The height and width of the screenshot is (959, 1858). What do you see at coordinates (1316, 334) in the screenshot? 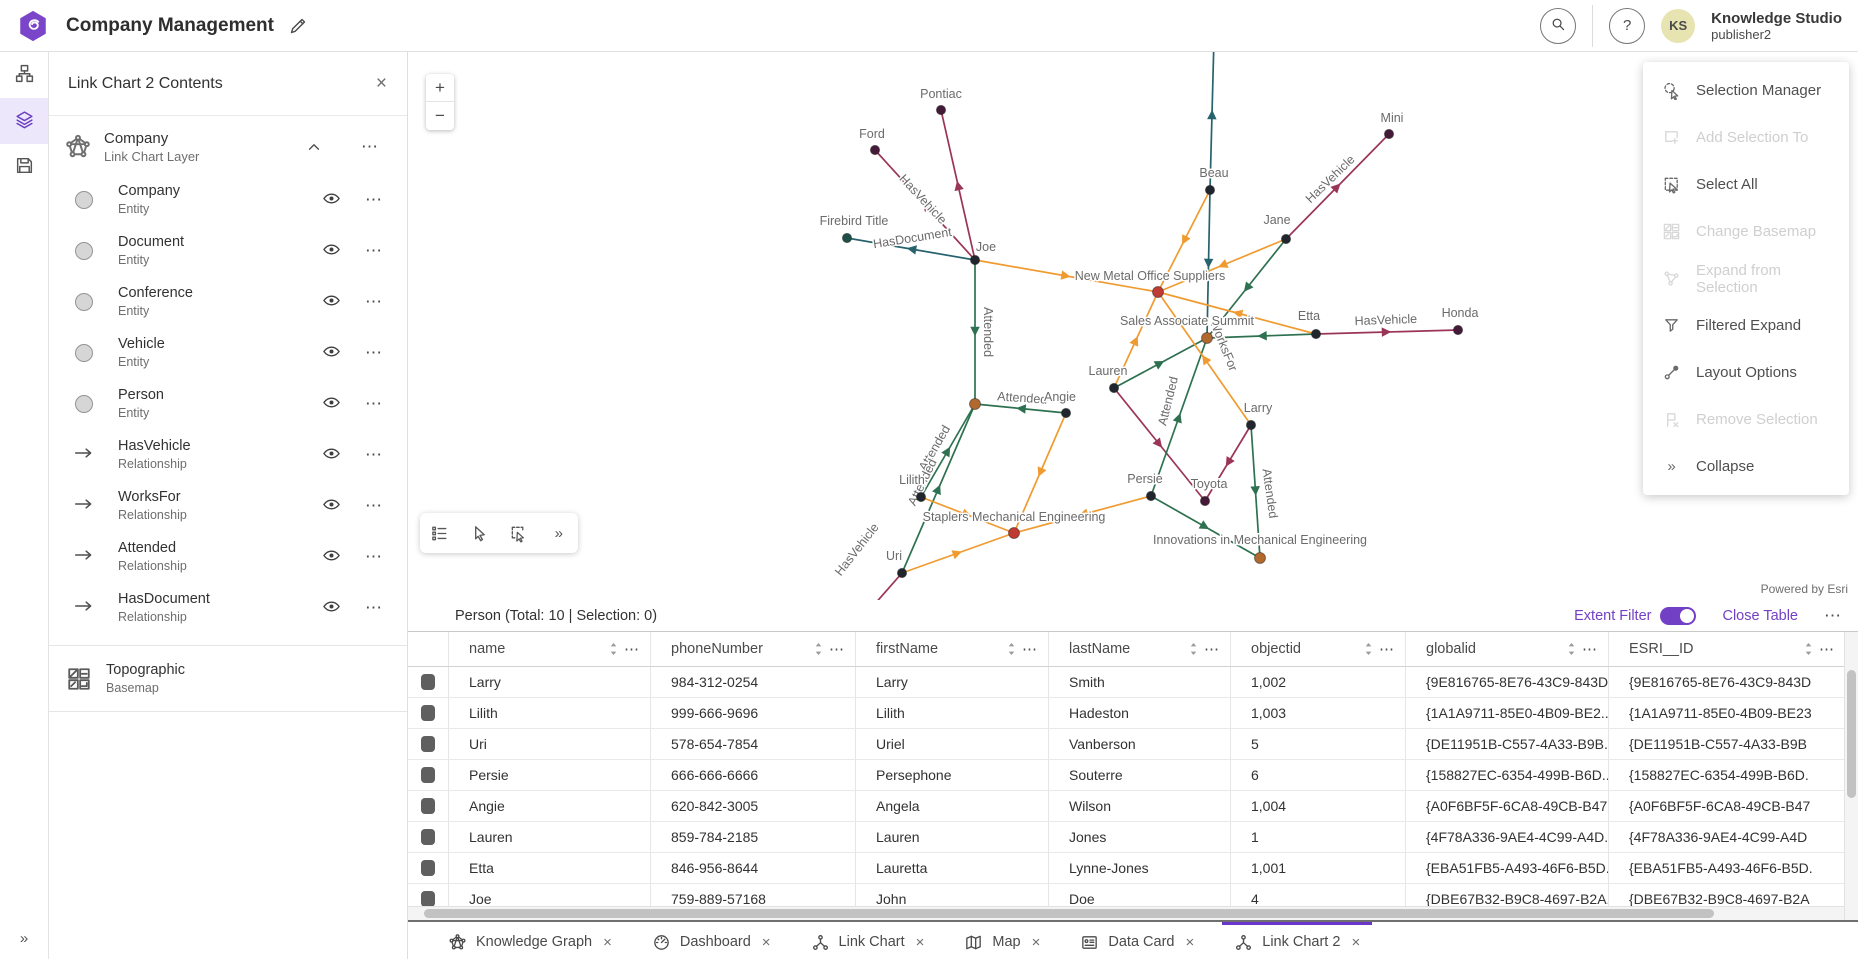
I see `graph-node-etta` at bounding box center [1316, 334].